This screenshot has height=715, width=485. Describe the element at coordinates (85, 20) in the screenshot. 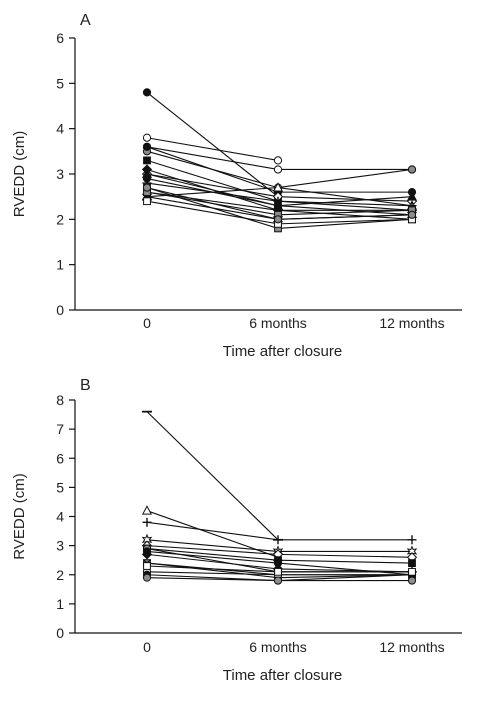

I see `panel-label: A` at that location.